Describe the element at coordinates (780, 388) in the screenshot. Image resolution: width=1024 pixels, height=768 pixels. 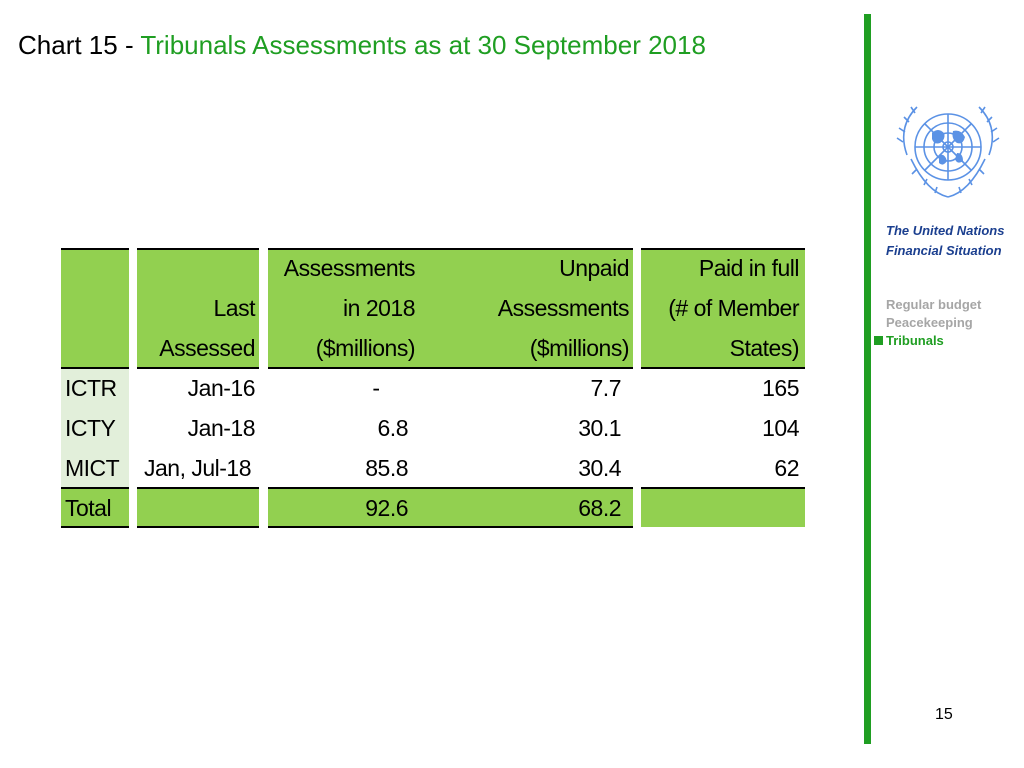
I see `row-ictr-paid: 165` at that location.